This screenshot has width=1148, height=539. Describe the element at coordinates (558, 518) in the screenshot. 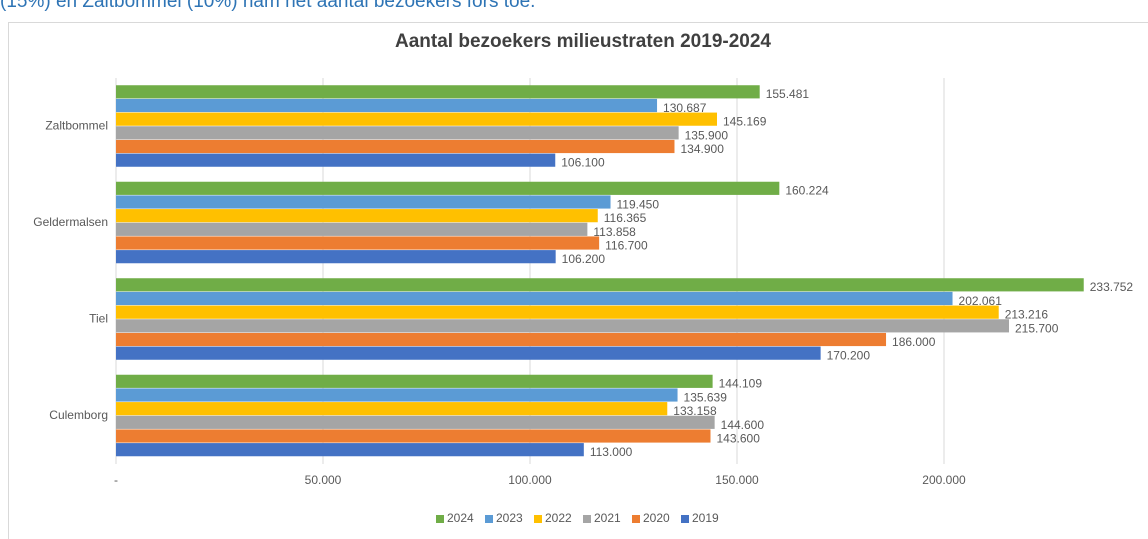

I see `legend-label: 2022` at that location.